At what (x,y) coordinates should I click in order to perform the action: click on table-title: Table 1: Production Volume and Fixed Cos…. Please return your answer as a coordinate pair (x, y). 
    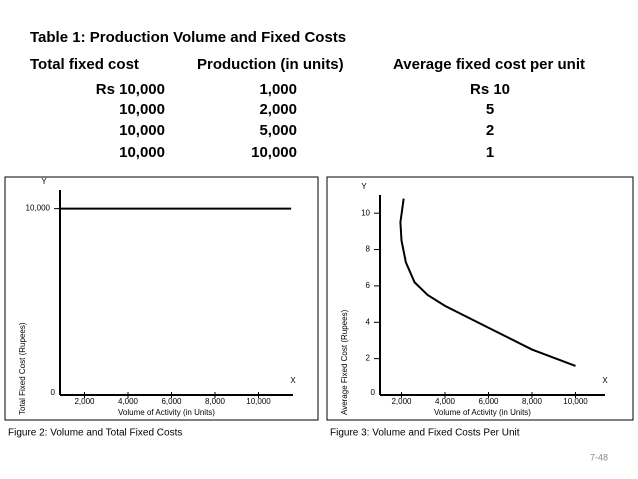
    Looking at the image, I should click on (188, 37).